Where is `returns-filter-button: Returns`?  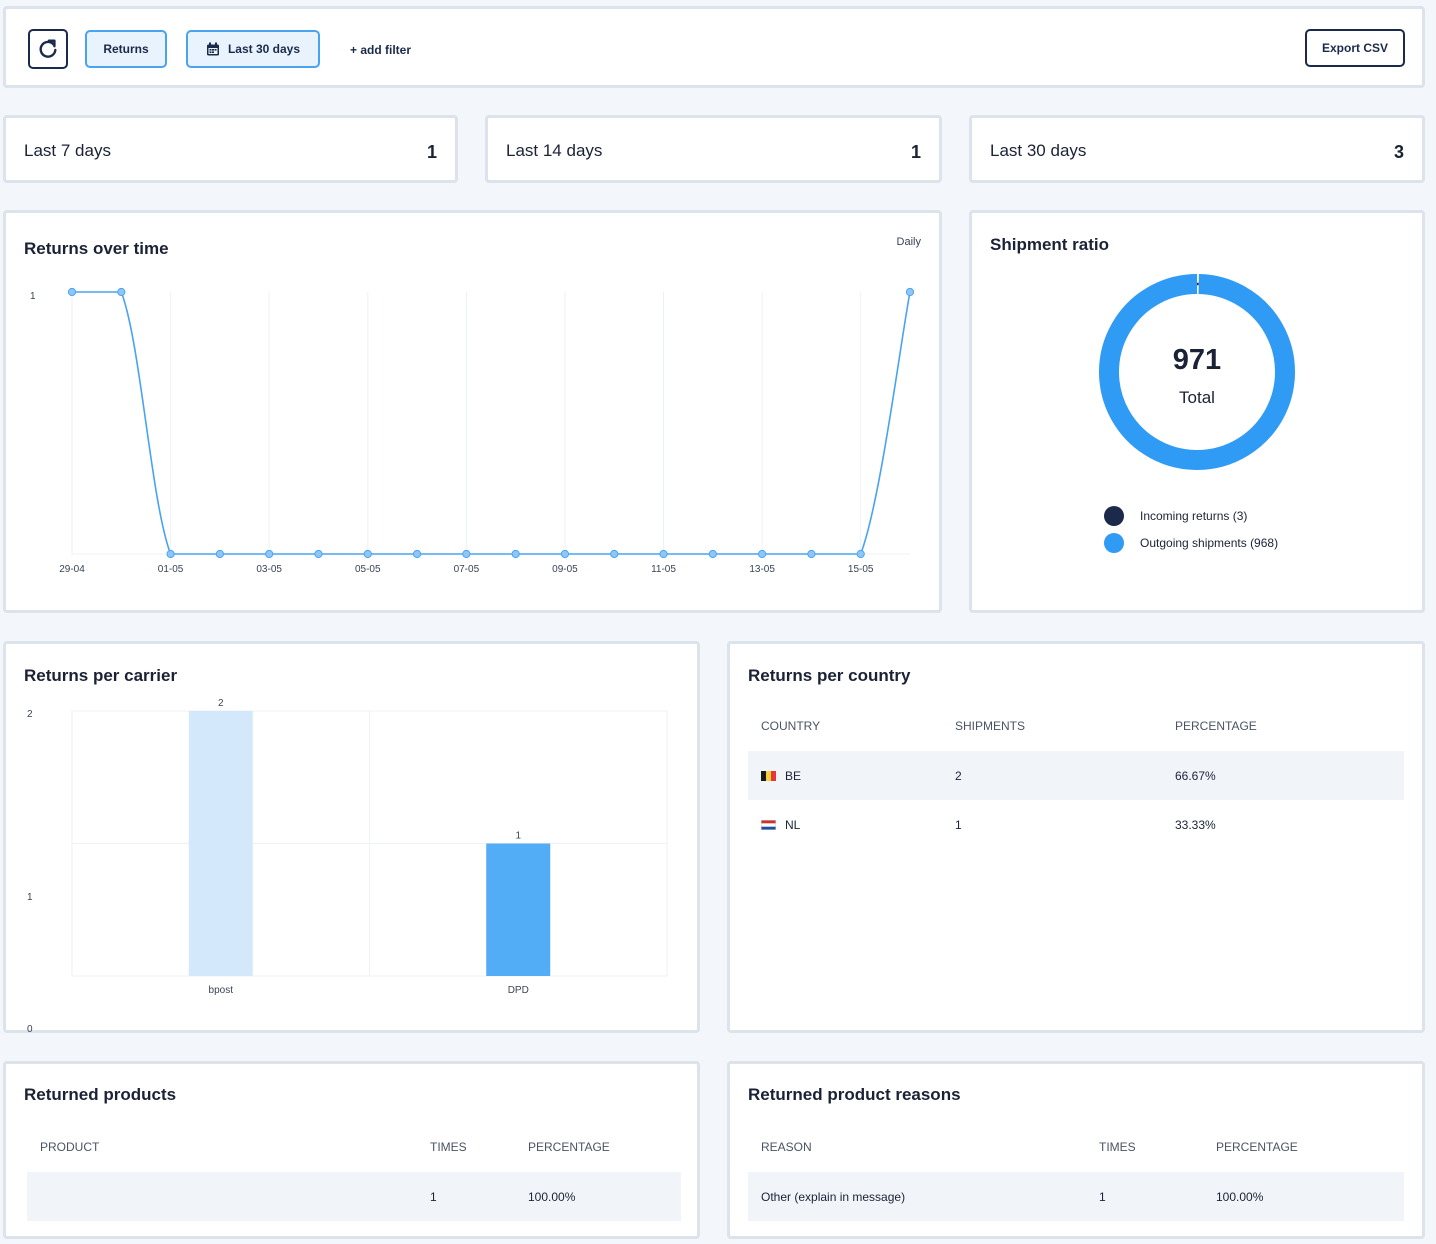 returns-filter-button: Returns is located at coordinates (126, 49).